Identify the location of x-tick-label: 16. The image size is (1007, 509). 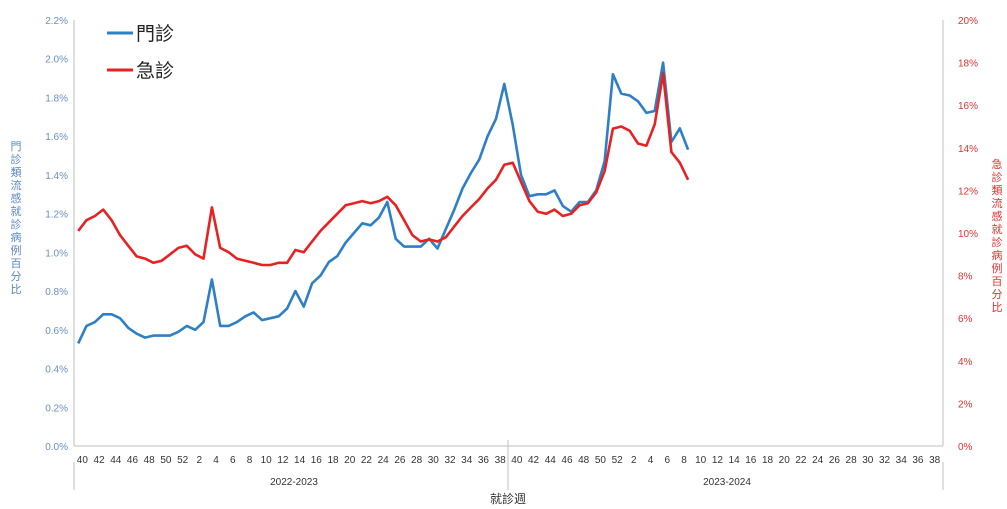
(317, 460).